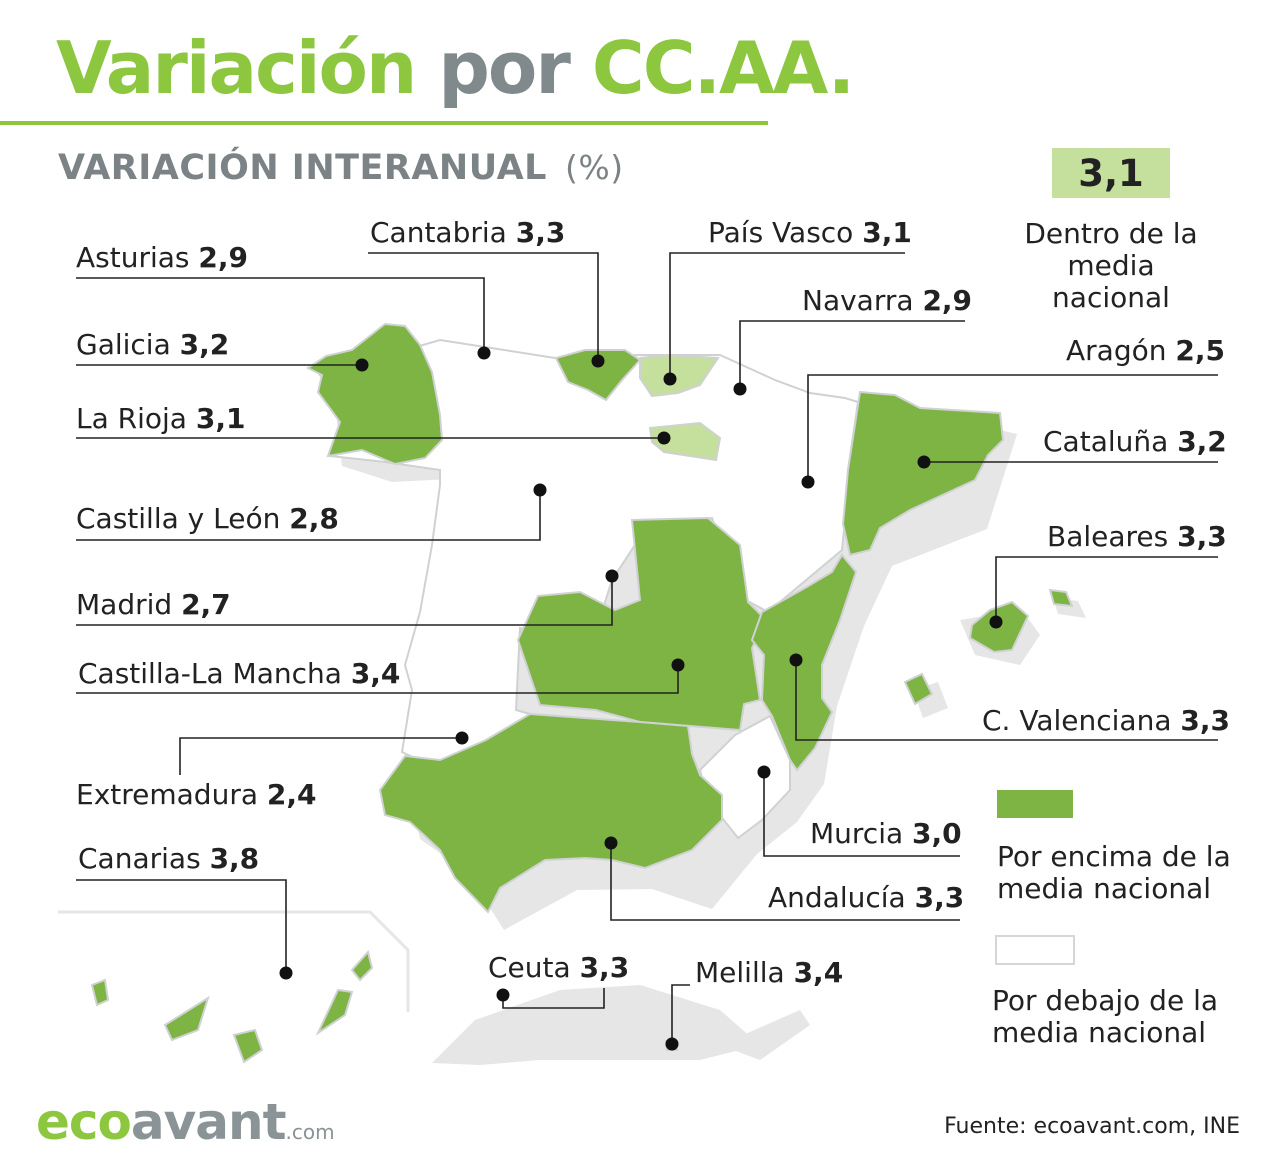  What do you see at coordinates (223, 257) in the screenshot?
I see `label-asturias-value: 2,9` at bounding box center [223, 257].